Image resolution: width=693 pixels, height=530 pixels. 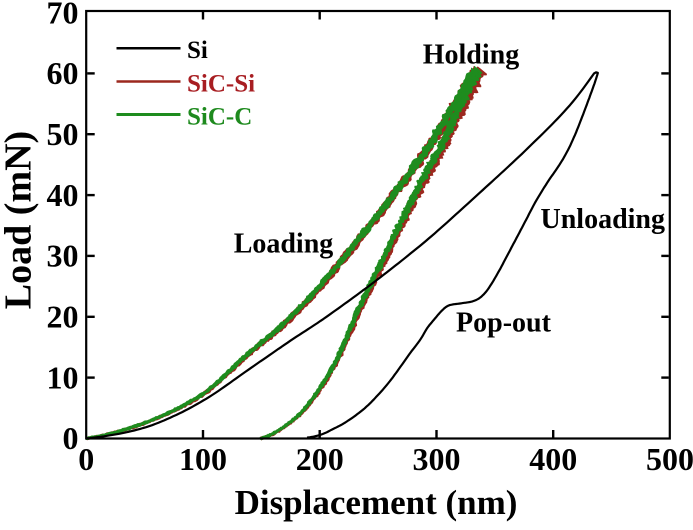 I want to click on svg-text: 200, so click(x=320, y=459).